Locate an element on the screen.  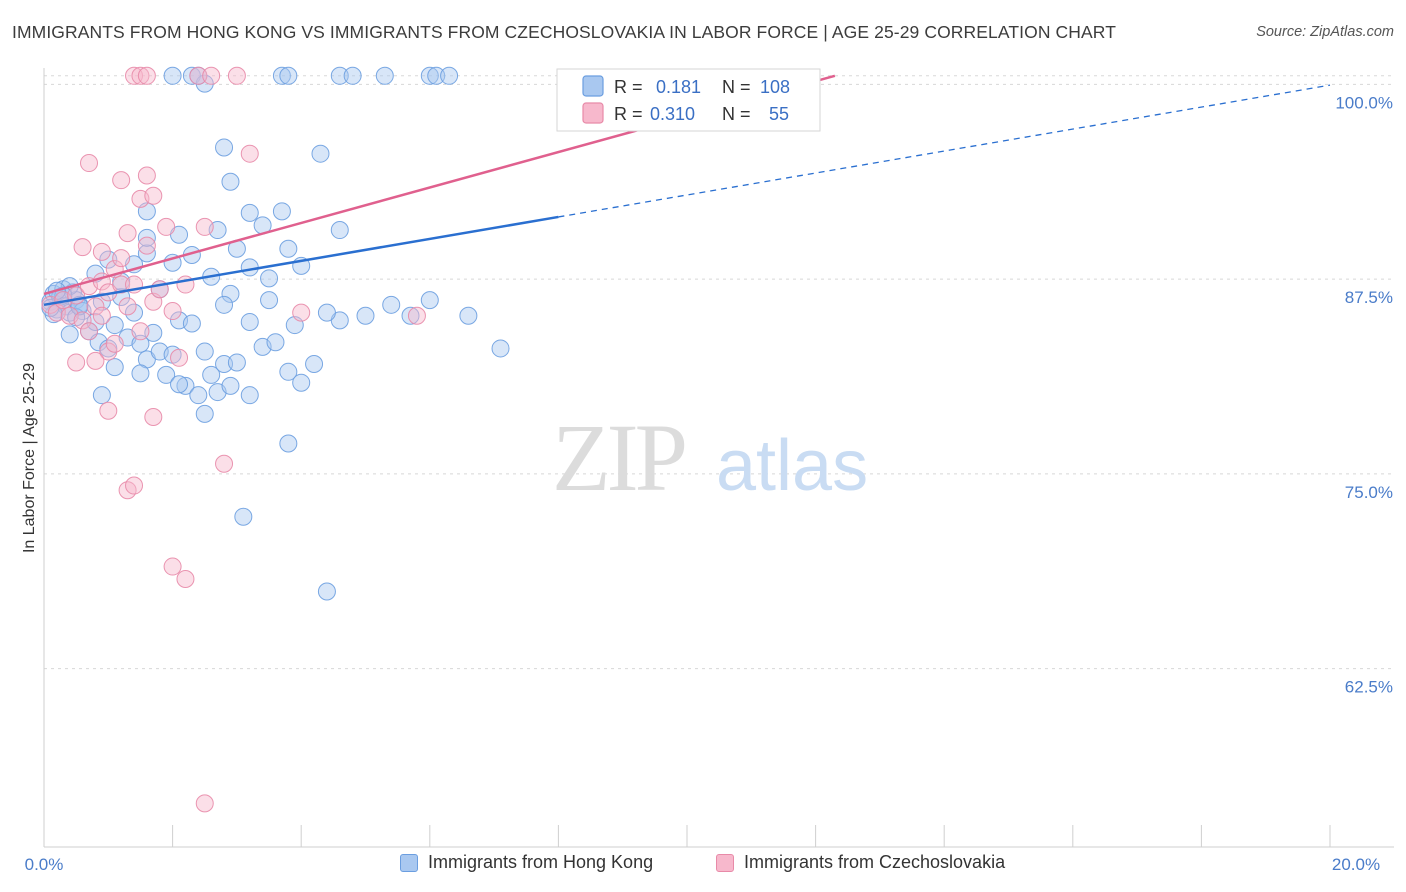
bottom-legend-label-hong-kong: Immigrants from Hong Kong is located at coordinates (541, 862).